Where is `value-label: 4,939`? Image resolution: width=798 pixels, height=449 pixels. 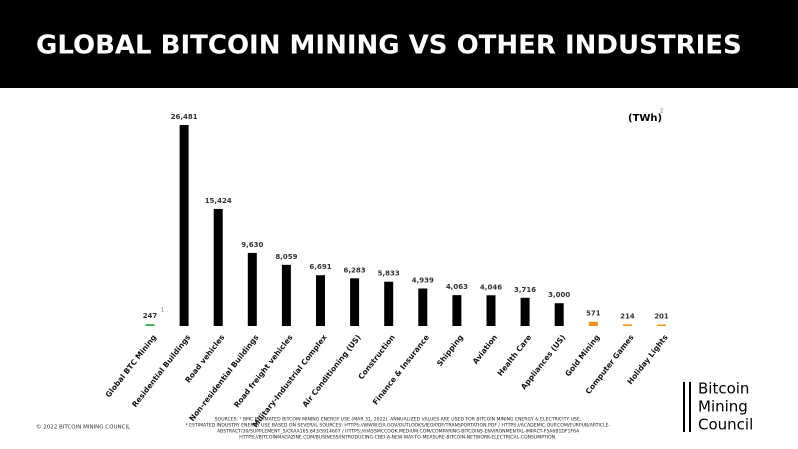
value-label: 4,939 is located at coordinates (423, 281).